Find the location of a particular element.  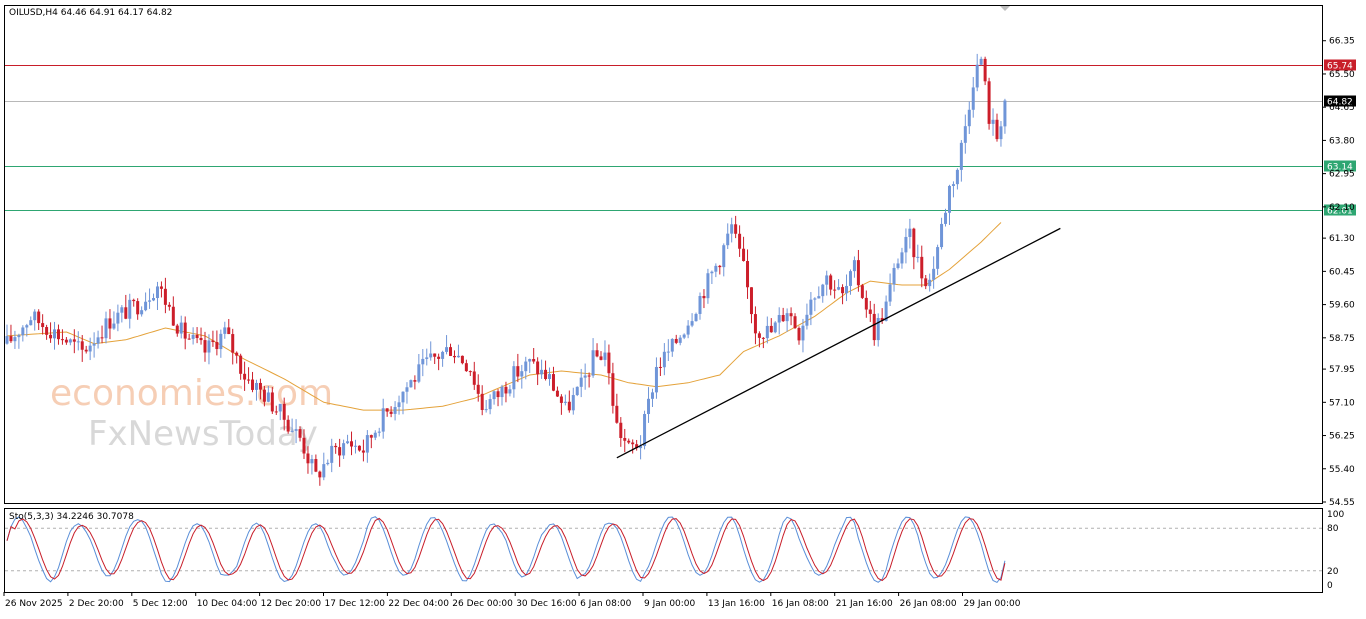

y-tick-label: 58.75 is located at coordinates (1342, 339).